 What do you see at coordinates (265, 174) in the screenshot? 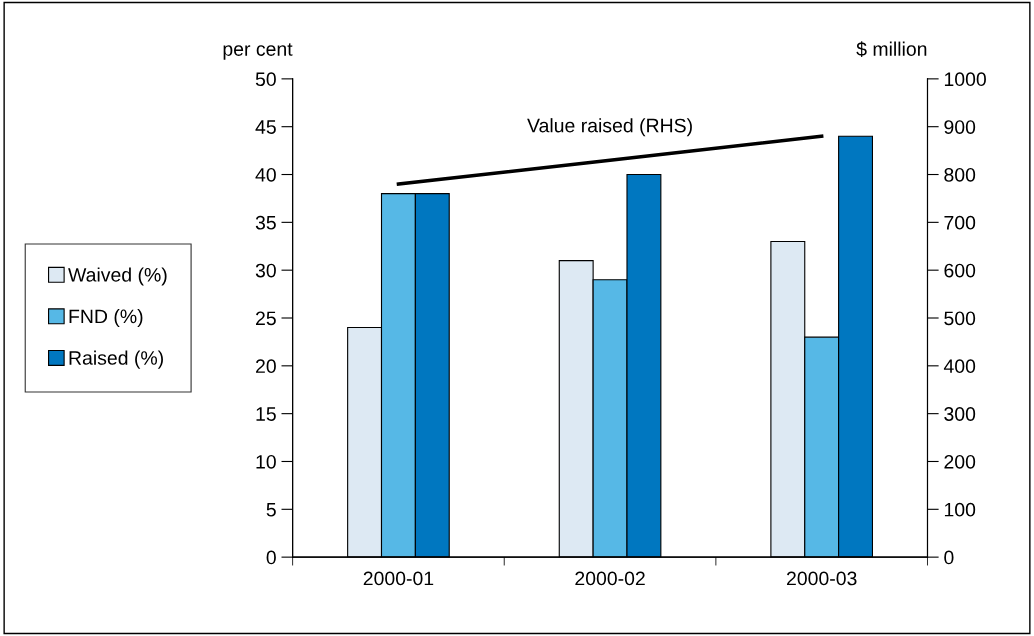
I see `y-tick-label: 40` at bounding box center [265, 174].